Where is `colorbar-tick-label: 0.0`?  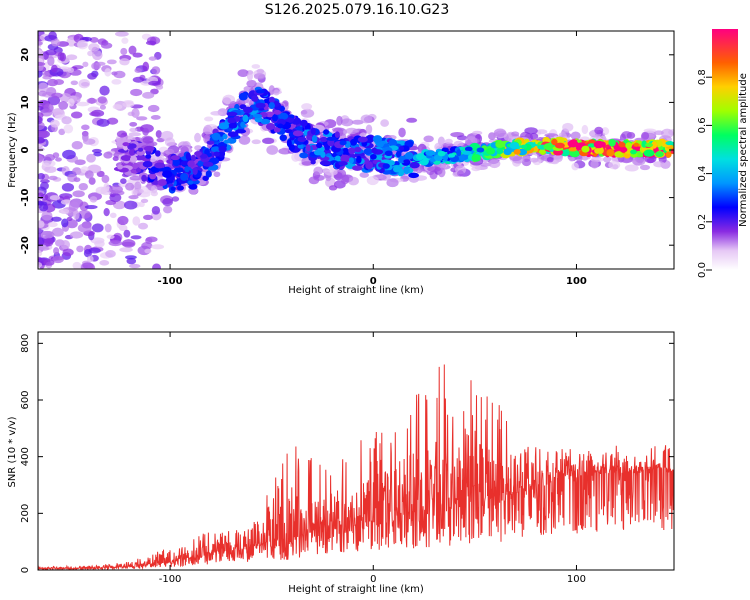
colorbar-tick-label: 0.0 is located at coordinates (702, 270).